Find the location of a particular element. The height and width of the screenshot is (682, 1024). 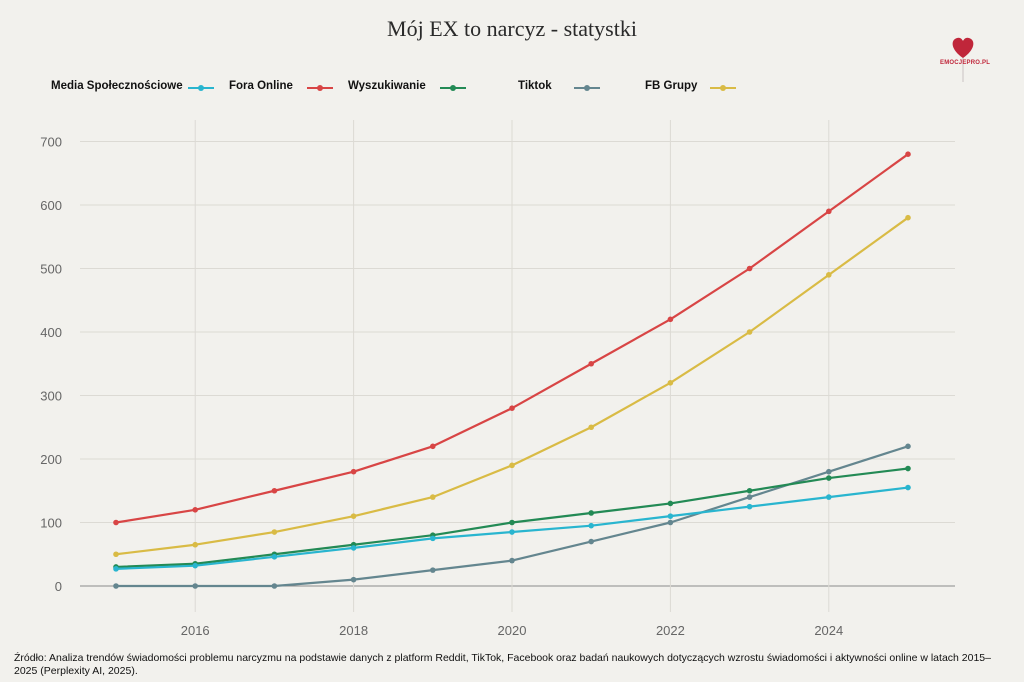

legend-dot-fora is located at coordinates (320, 88).